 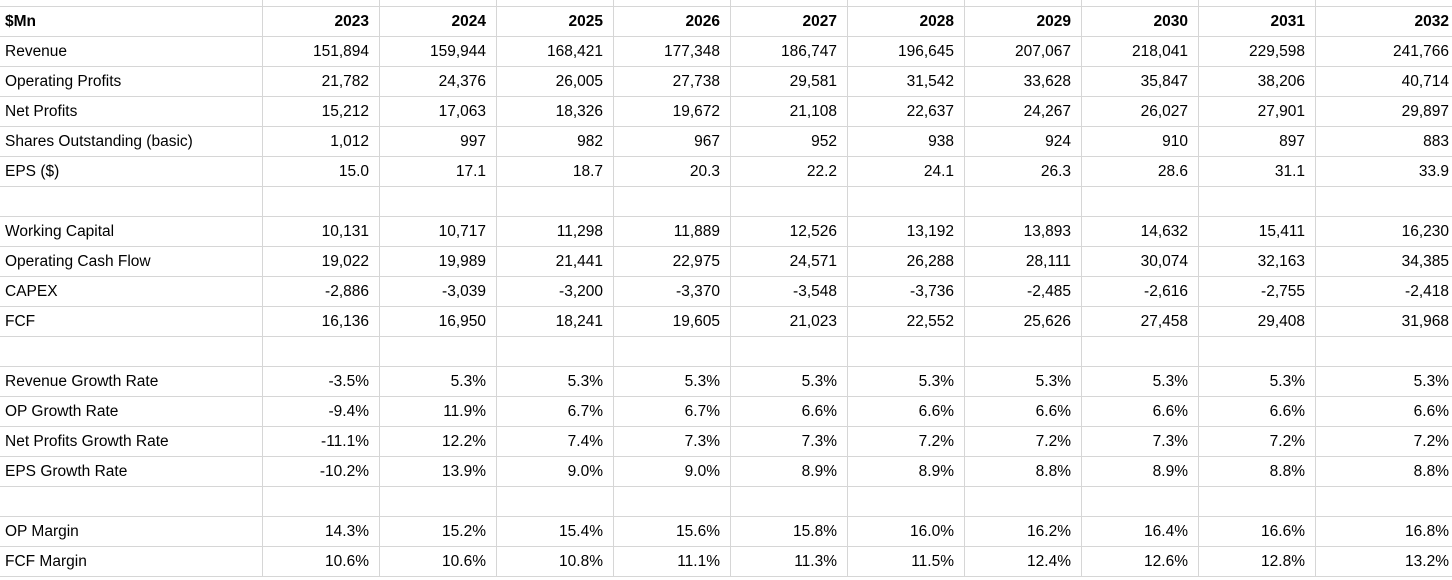 What do you see at coordinates (906, 261) in the screenshot?
I see `value-cell: 26,288` at bounding box center [906, 261].